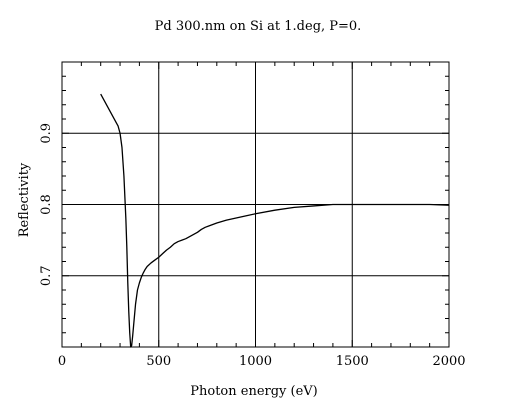  I want to click on y-tick-label: 0.8, so click(46, 204).